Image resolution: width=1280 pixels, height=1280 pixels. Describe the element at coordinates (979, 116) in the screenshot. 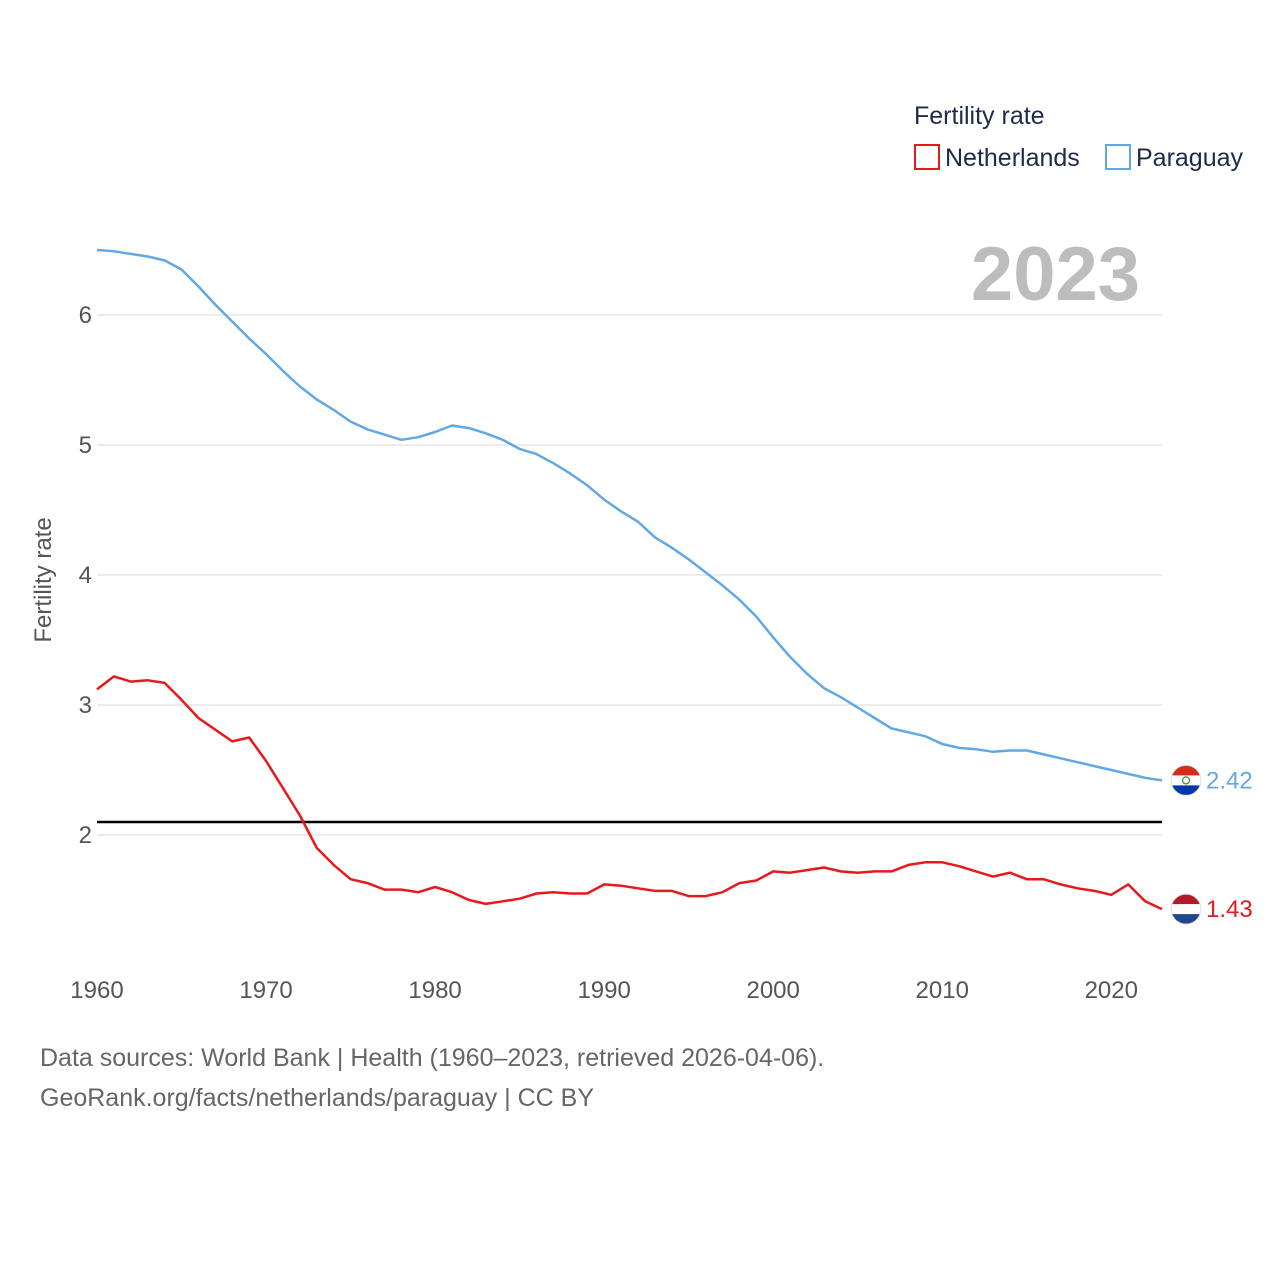

I see `legend-title: Fertility rate` at that location.